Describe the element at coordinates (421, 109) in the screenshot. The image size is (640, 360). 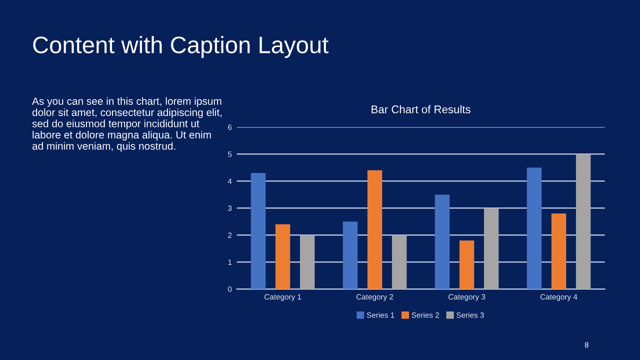
I see `chart-title: Bar Chart of Results` at that location.